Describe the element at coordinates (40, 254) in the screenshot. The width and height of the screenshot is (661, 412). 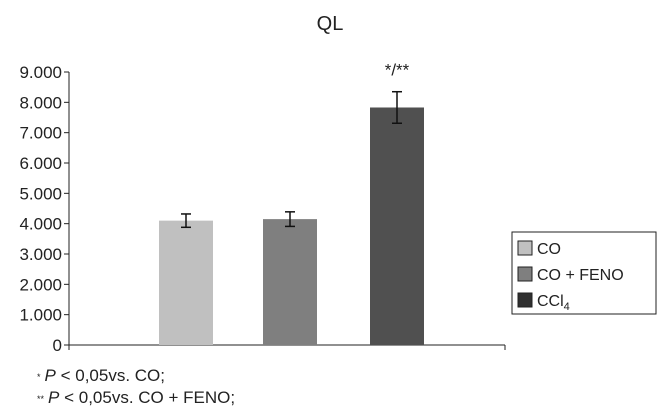
I see `y-tick-label: 3.000` at that location.